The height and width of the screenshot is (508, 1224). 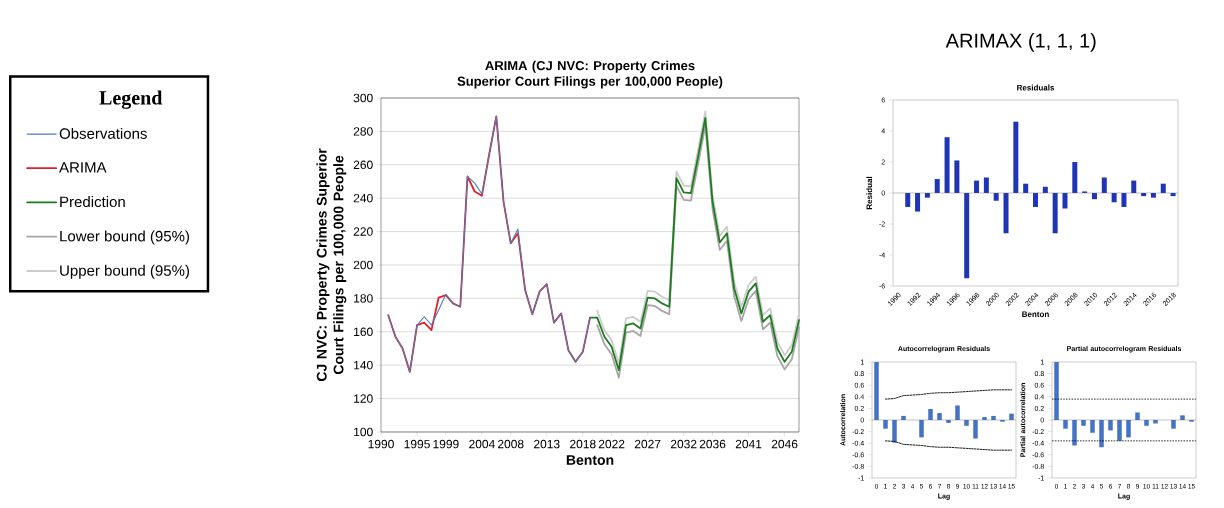 What do you see at coordinates (103, 133) in the screenshot?
I see `legend-label: Observations` at bounding box center [103, 133].